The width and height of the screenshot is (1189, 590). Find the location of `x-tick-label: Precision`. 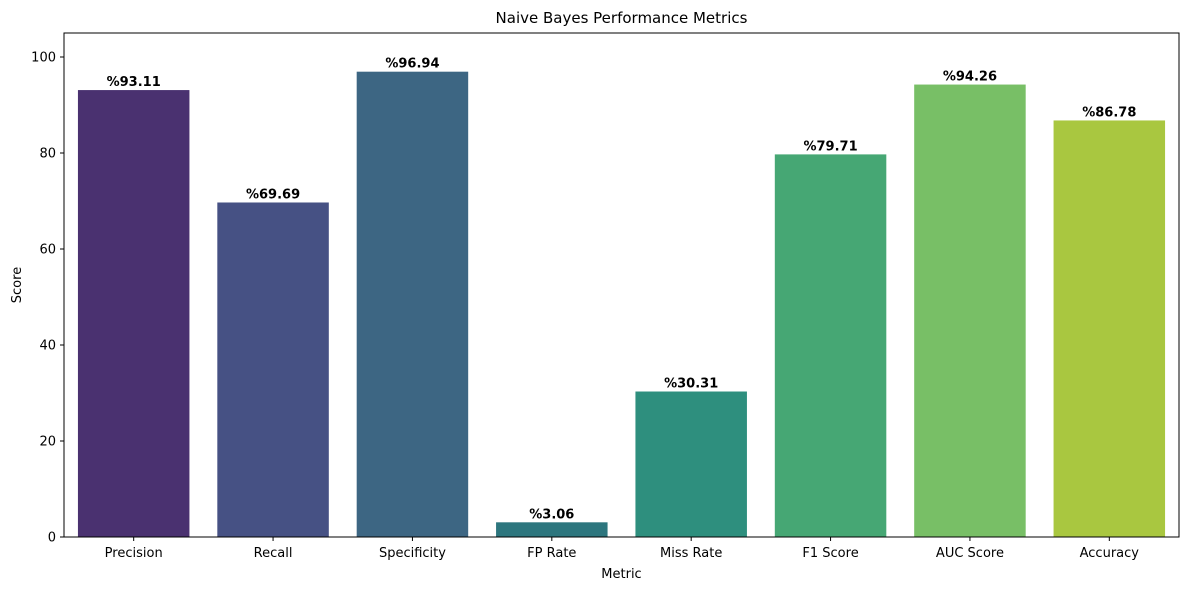

x-tick-label: Precision is located at coordinates (134, 553).